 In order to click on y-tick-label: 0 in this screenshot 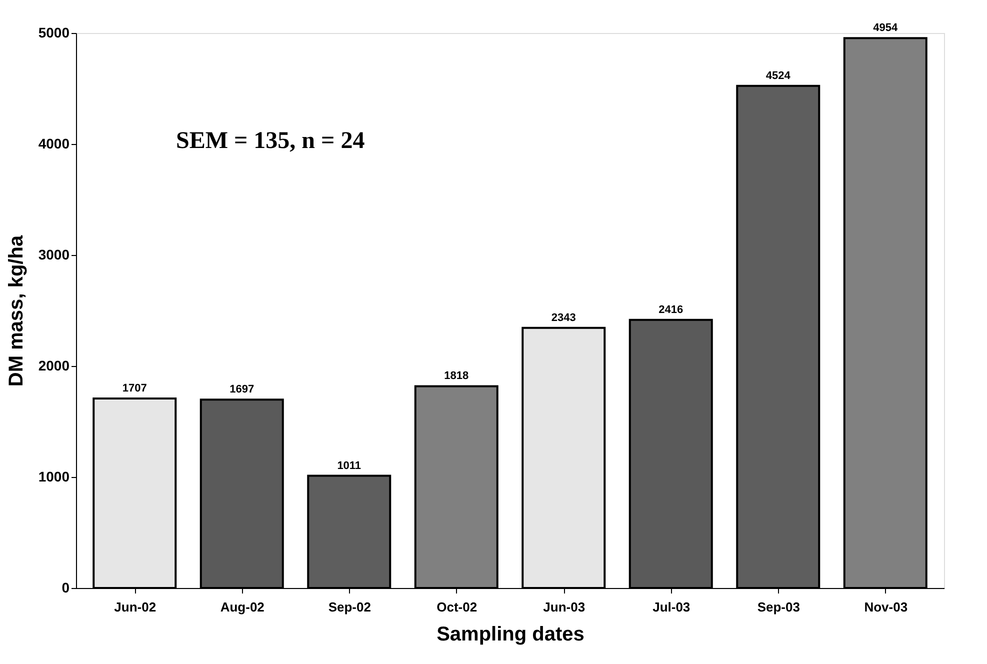, I will do `click(66, 588)`.